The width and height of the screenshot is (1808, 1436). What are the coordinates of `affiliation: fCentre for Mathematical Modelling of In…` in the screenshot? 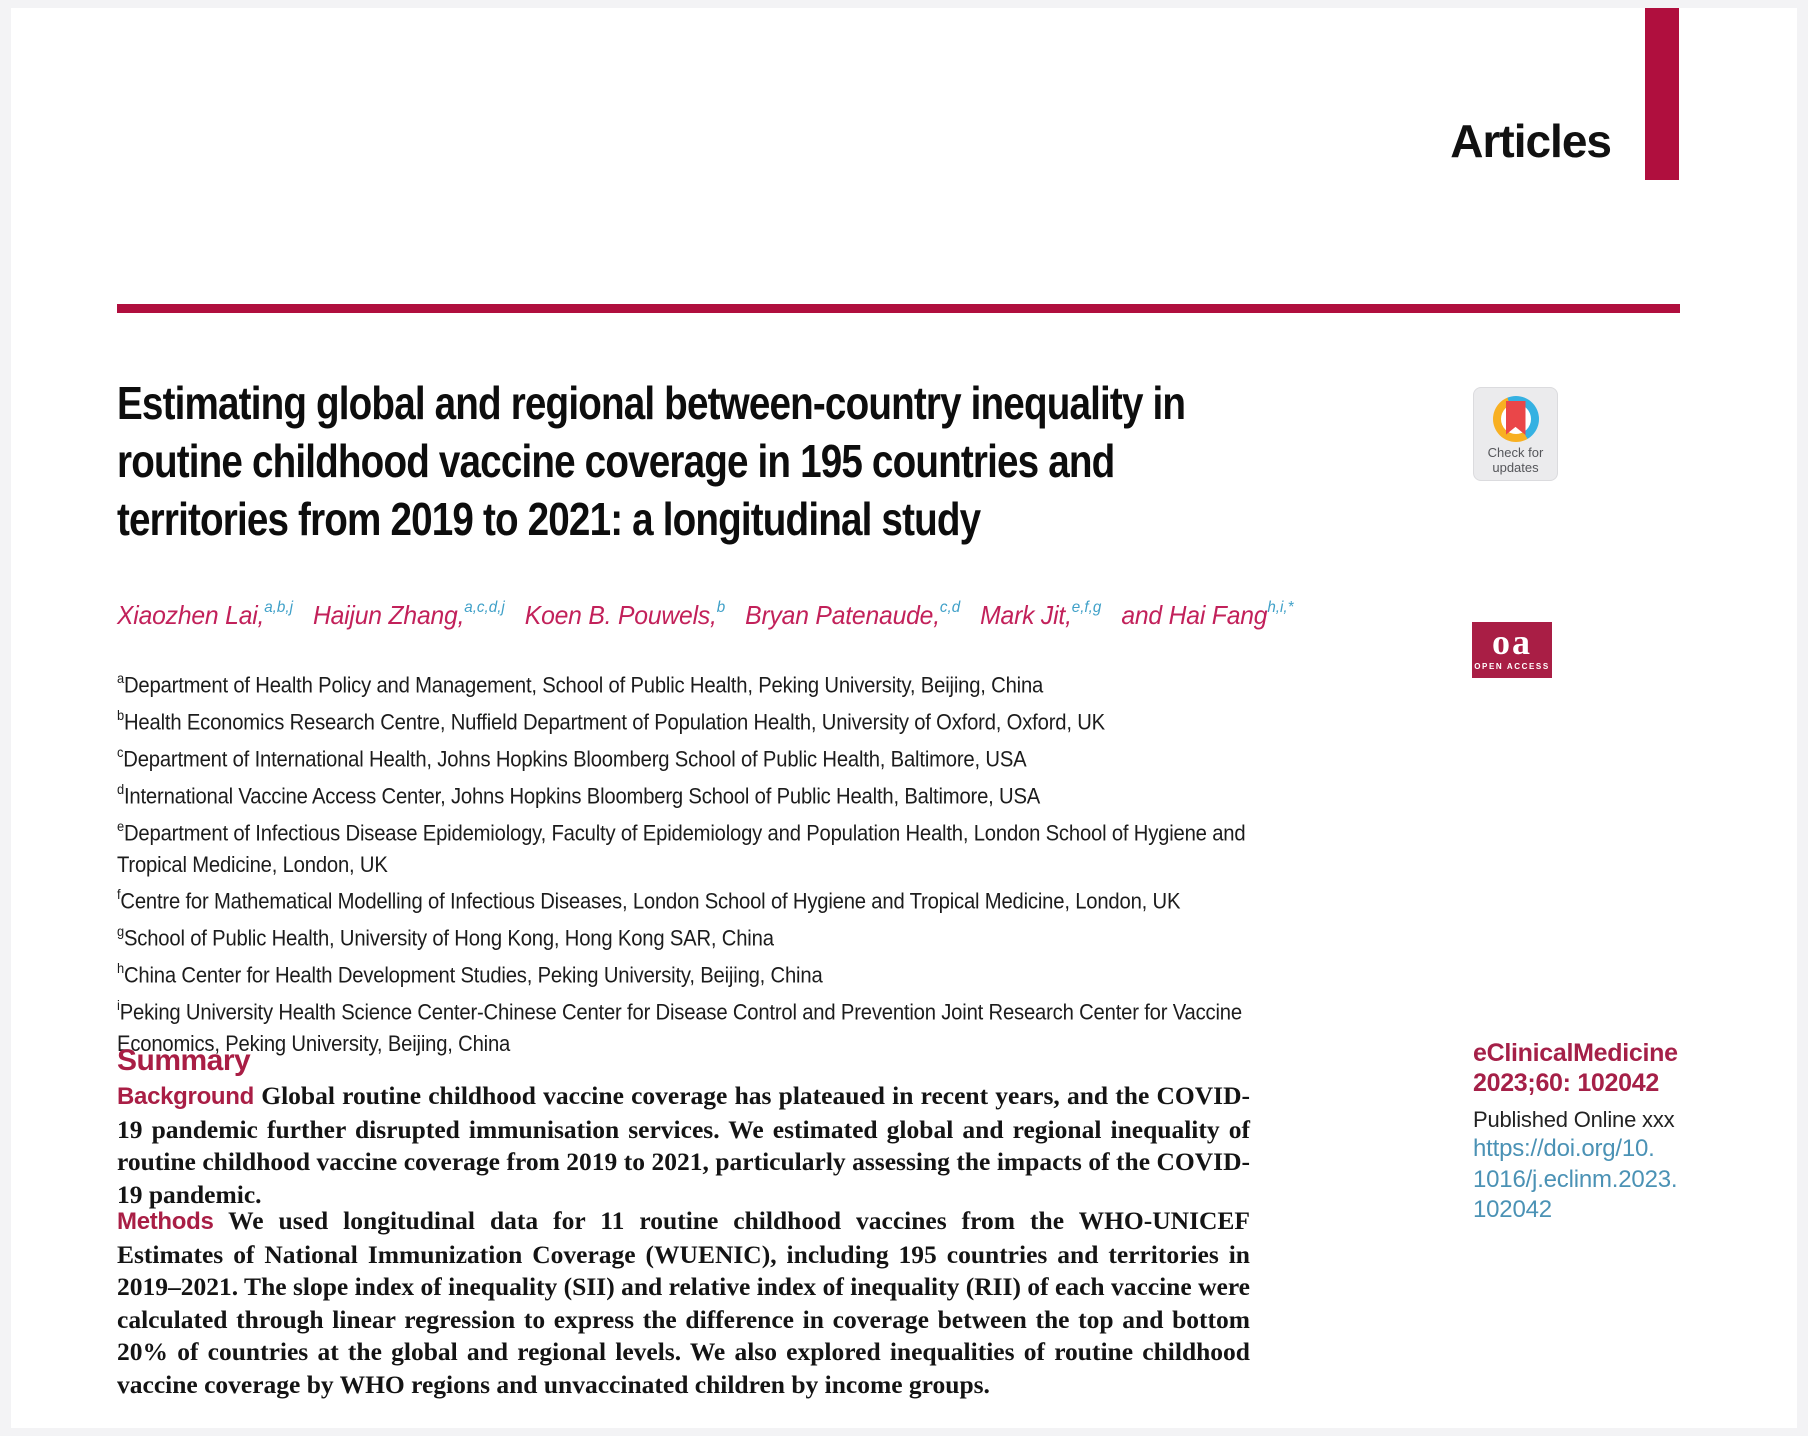 It's located at (649, 900).